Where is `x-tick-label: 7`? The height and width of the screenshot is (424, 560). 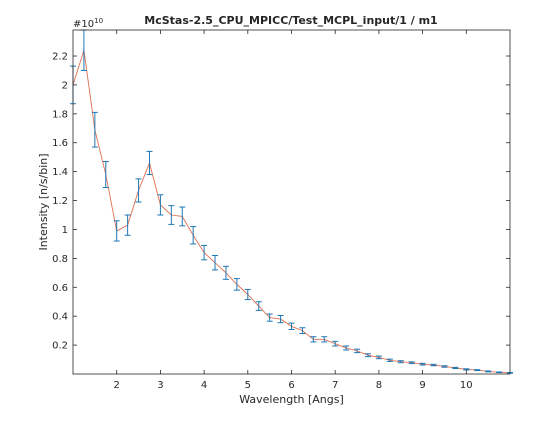
x-tick-label: 7 is located at coordinates (335, 385).